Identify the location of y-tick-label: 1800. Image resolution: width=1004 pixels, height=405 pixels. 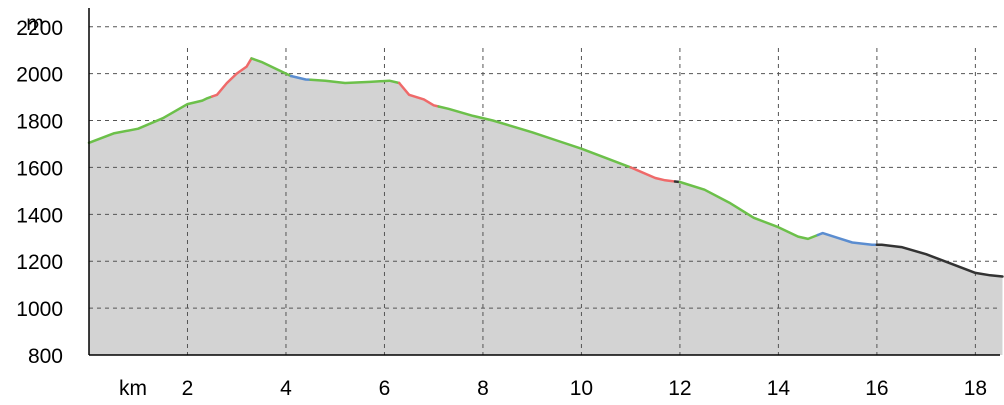
(39, 122).